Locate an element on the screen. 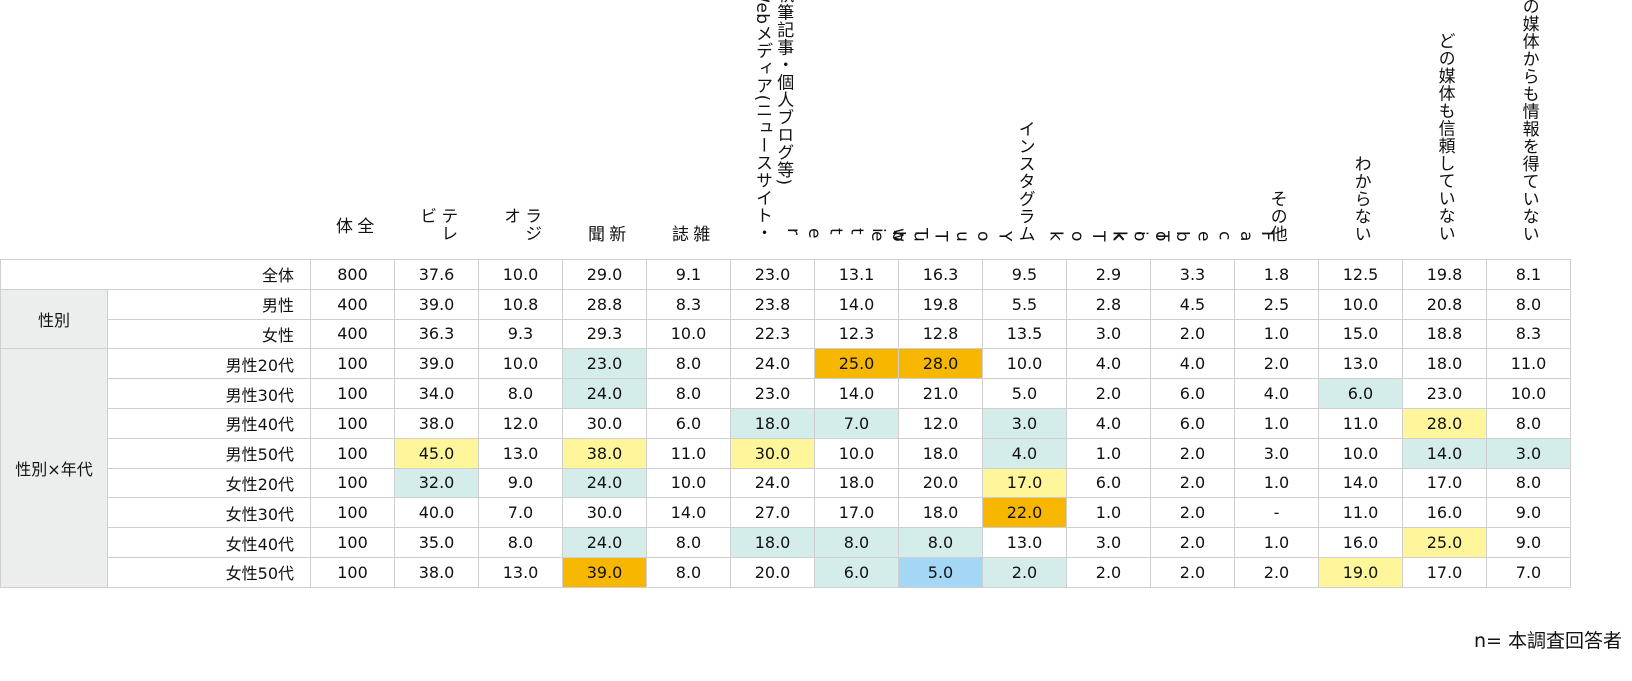 The image size is (1632, 681). table-cell: 25.0 is located at coordinates (1445, 542).